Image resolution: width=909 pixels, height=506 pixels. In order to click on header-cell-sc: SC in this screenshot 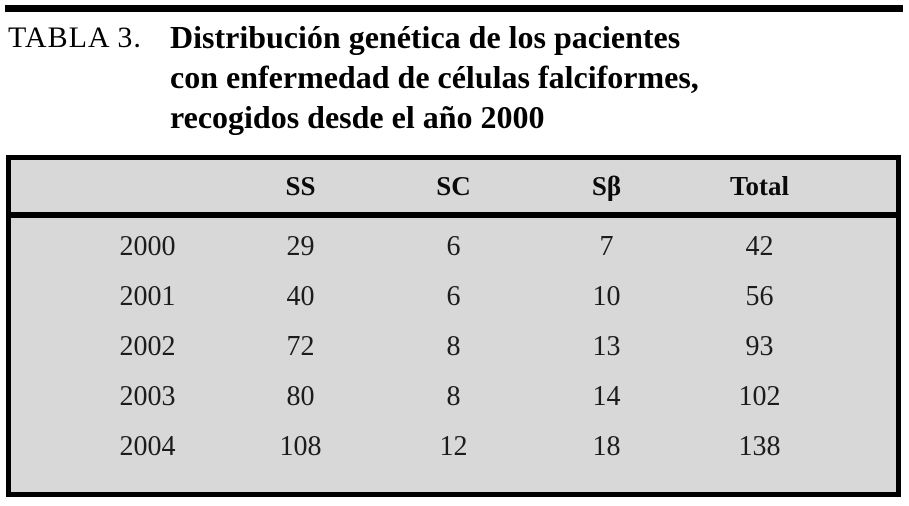, I will do `click(453, 185)`.